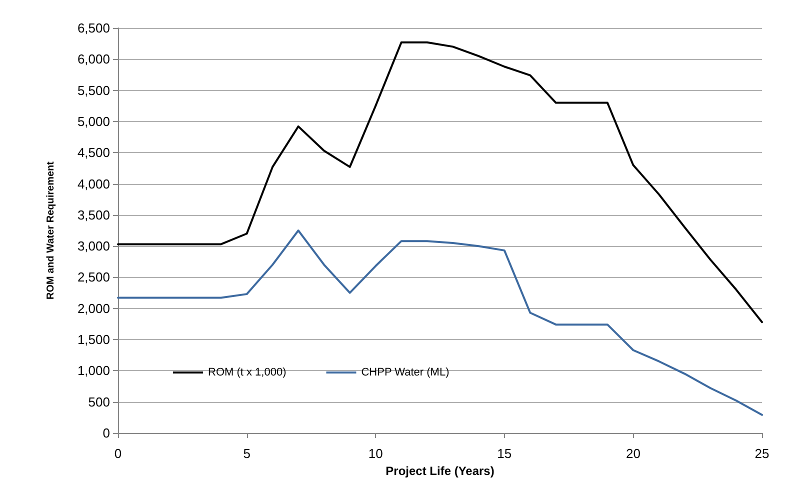 Image resolution: width=807 pixels, height=492 pixels. What do you see at coordinates (93, 340) in the screenshot?
I see `y-tick-label: 1,500` at bounding box center [93, 340].